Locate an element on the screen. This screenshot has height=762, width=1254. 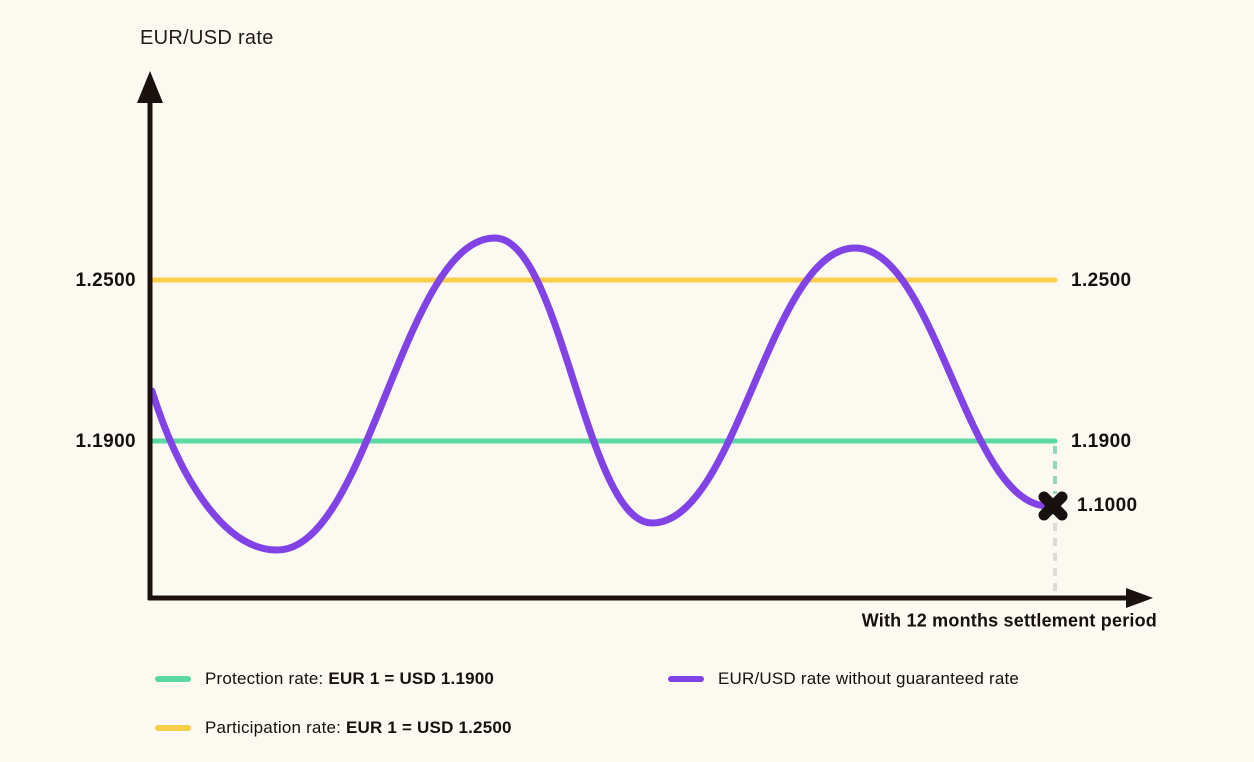
y-tick-left-1.2500: 1.2500 is located at coordinates (105, 280).